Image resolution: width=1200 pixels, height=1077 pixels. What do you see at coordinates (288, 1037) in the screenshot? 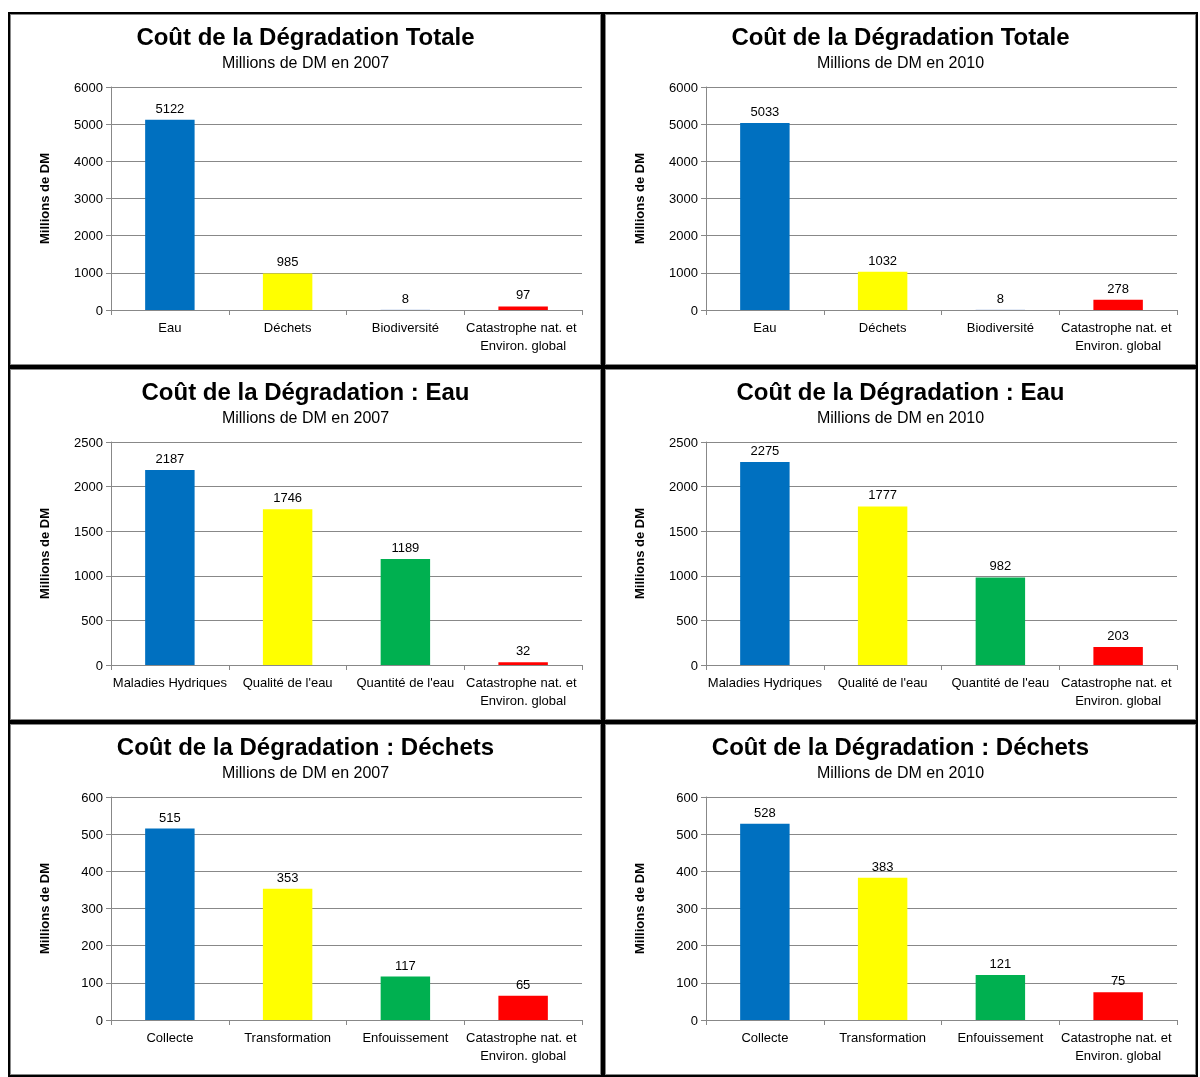
I see `x-tick-label: Transformation` at bounding box center [288, 1037].